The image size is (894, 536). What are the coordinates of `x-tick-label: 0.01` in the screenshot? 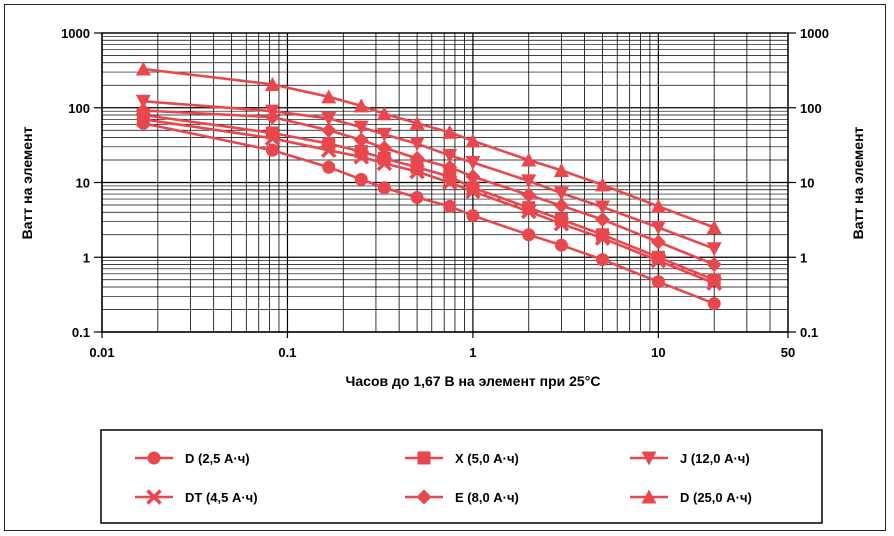 It's located at (101, 352).